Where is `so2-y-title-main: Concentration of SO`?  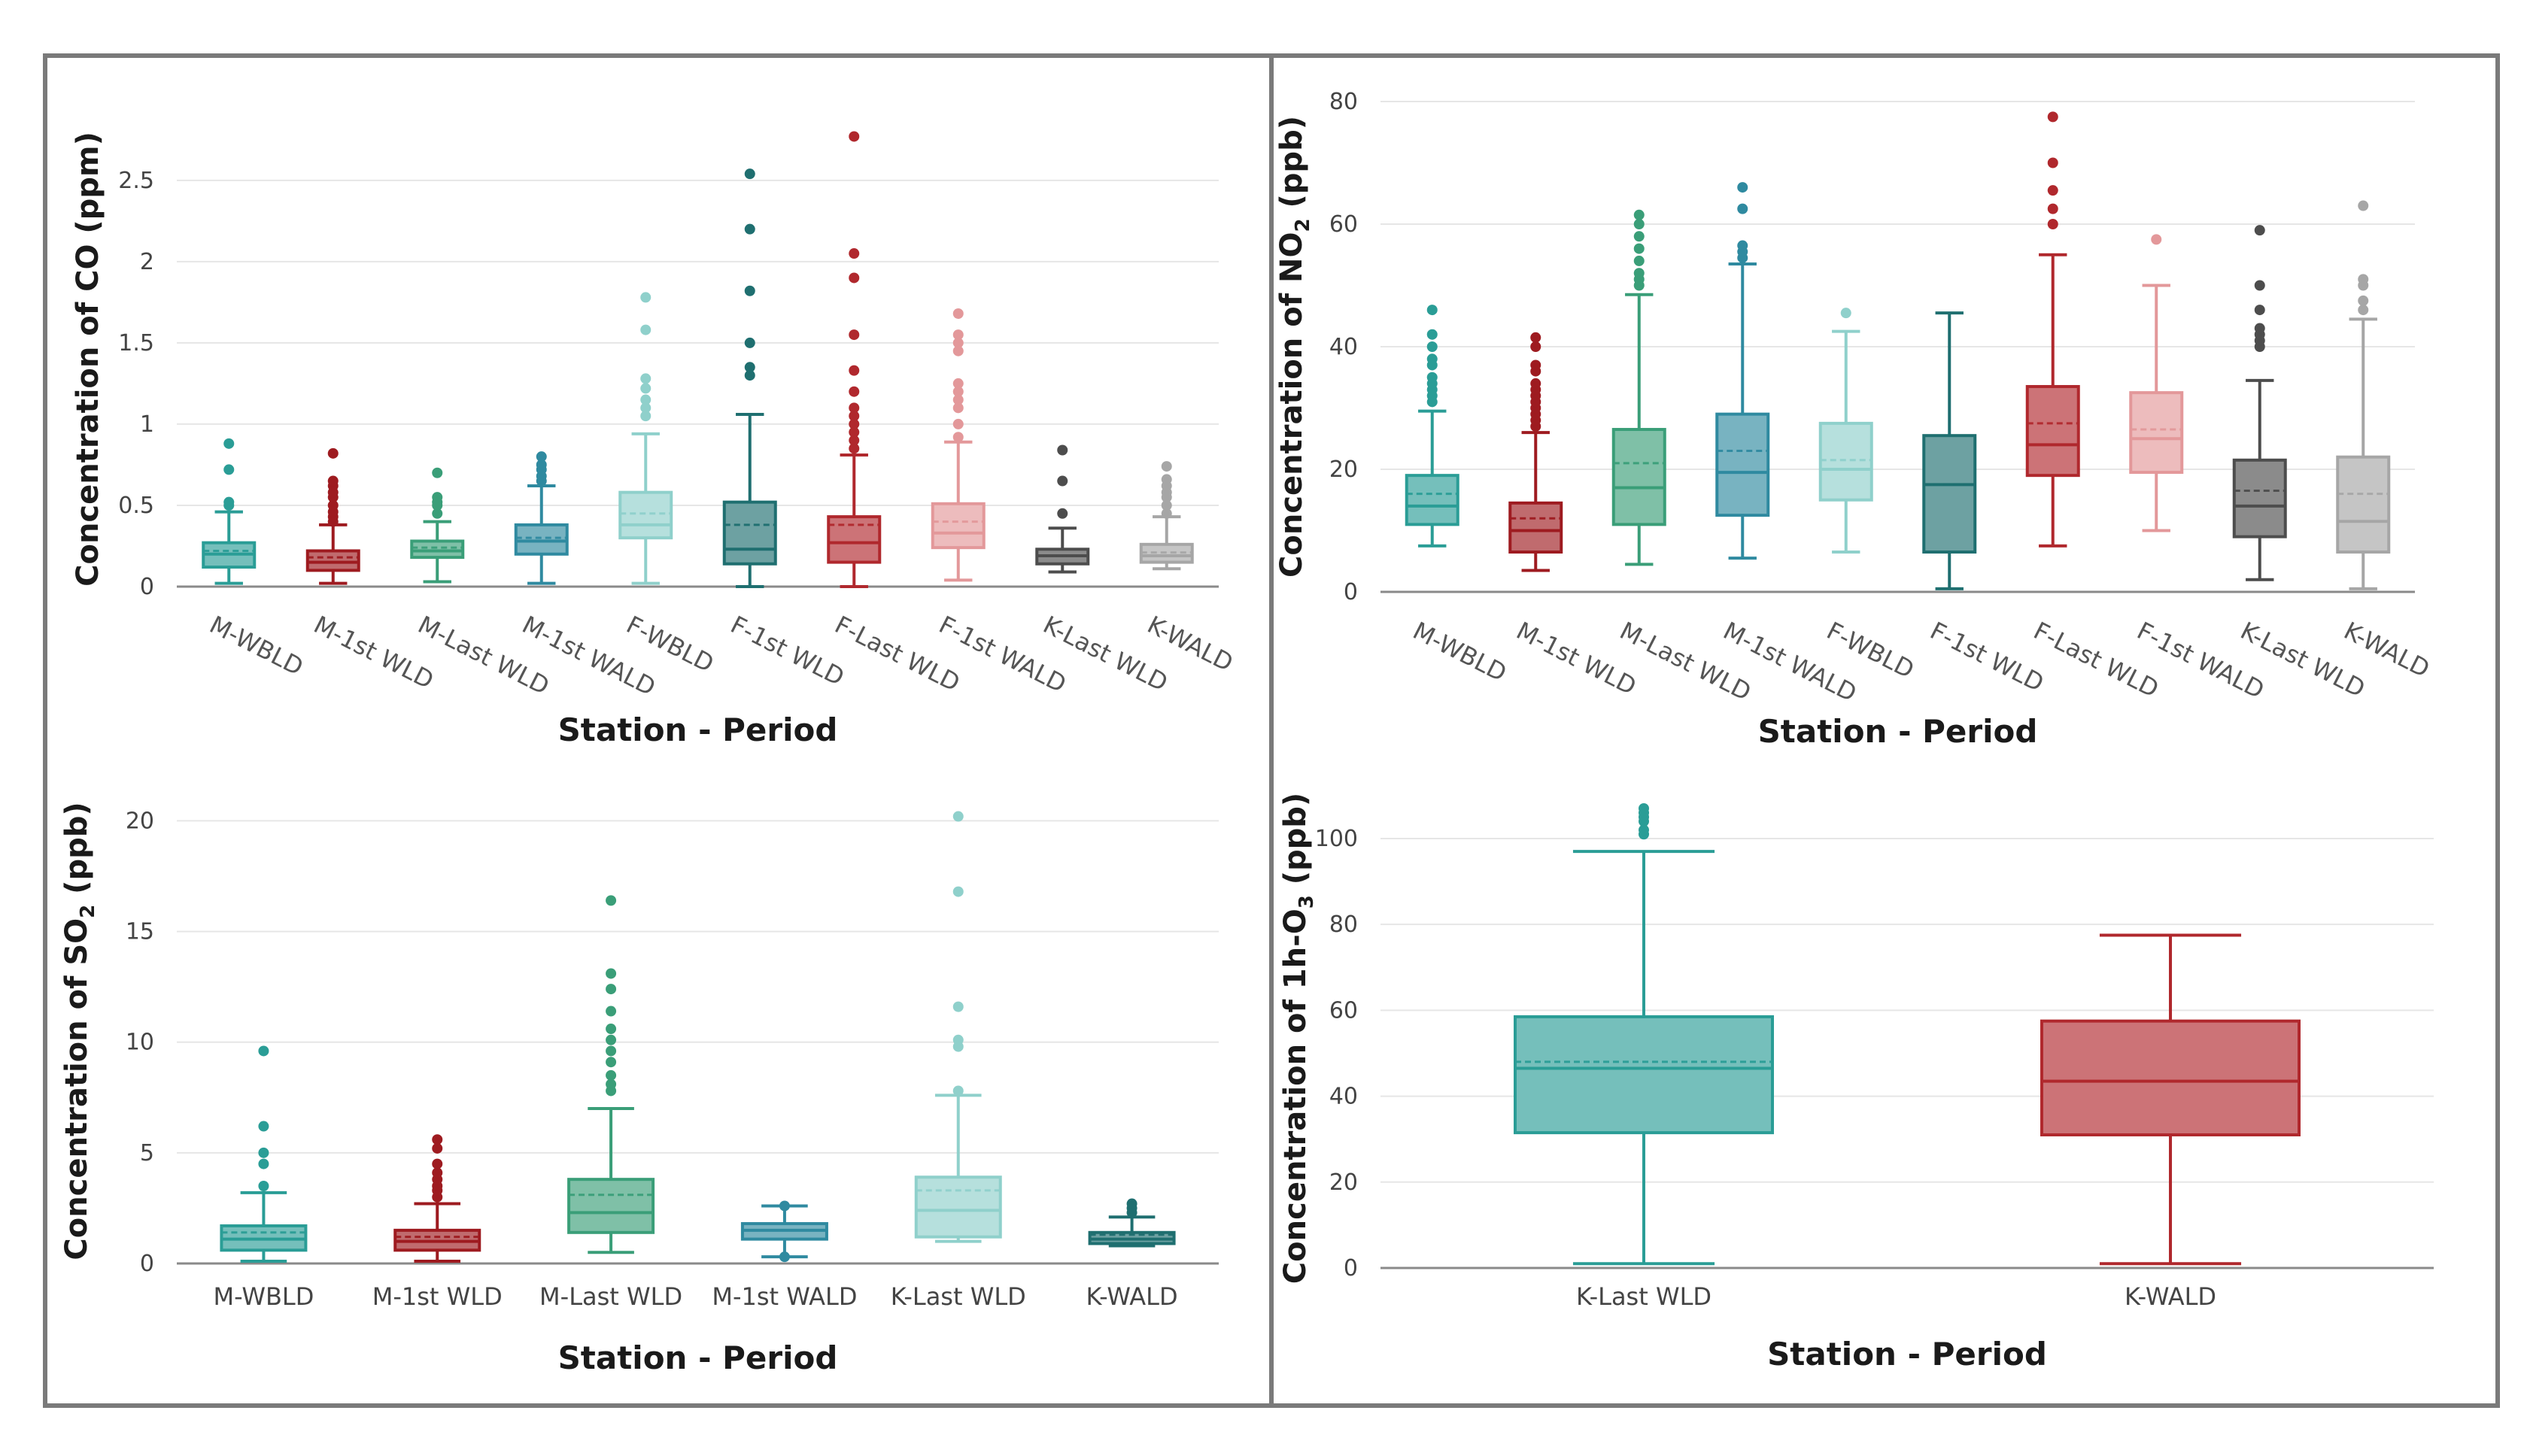 so2-y-title-main: Concentration of SO is located at coordinates (76, 1089).